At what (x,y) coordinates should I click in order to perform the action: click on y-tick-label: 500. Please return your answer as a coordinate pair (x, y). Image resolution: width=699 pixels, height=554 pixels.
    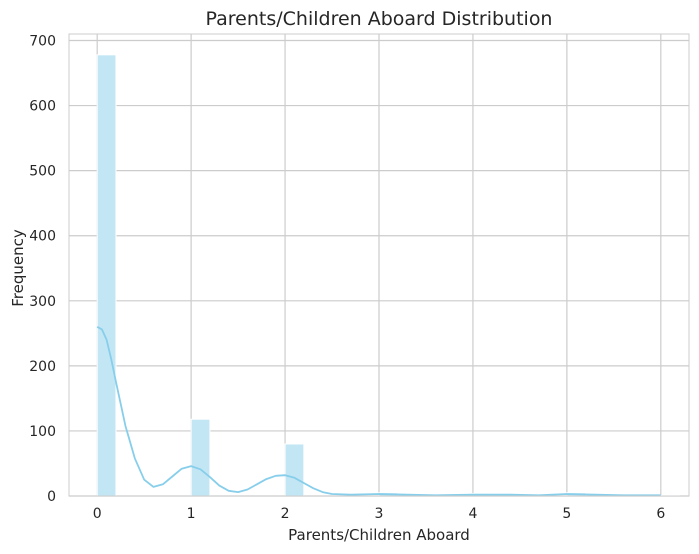
    Looking at the image, I should click on (42, 172).